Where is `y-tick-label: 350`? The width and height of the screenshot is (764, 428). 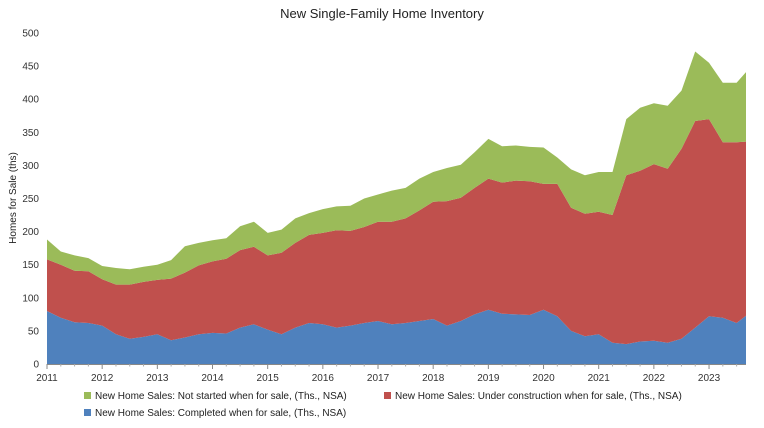 y-tick-label: 350 is located at coordinates (30, 133).